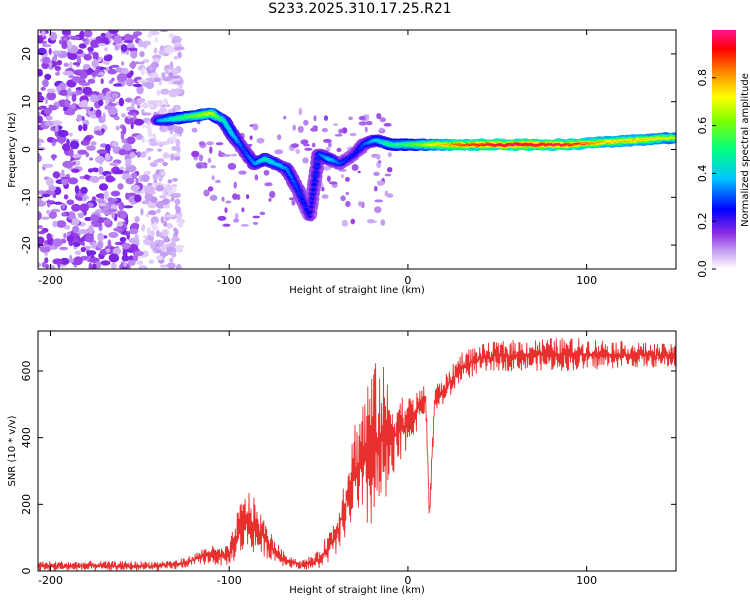 This screenshot has width=750, height=600. Describe the element at coordinates (26, 102) in the screenshot. I see `y-tick-label: 10` at that location.